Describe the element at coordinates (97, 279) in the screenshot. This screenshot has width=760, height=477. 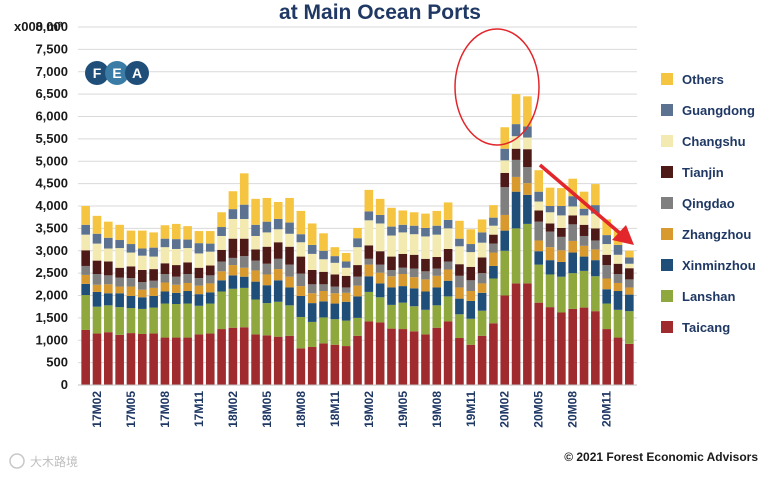
I see `bar-segment-qingdao-17m02` at that location.